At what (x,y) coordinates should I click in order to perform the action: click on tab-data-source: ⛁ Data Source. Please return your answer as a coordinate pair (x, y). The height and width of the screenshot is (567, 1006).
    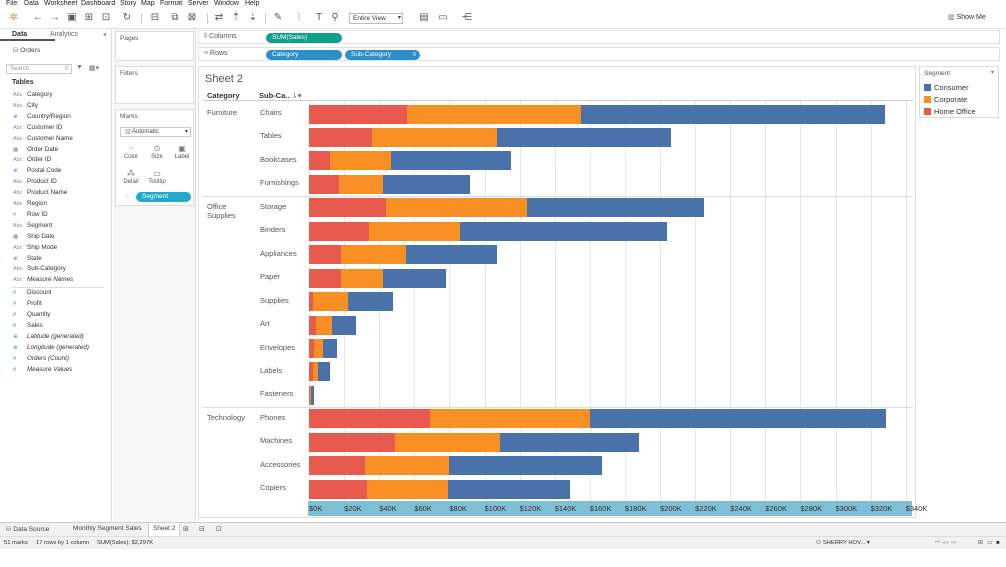
    Looking at the image, I should click on (28, 529).